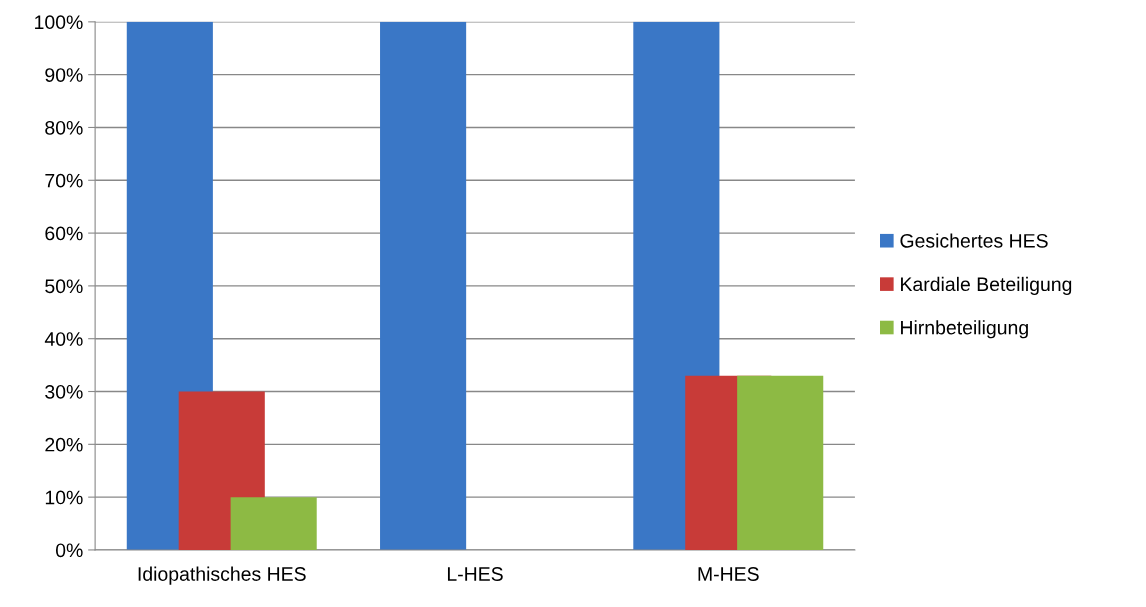 The height and width of the screenshot is (607, 1146). Describe the element at coordinates (64, 233) in the screenshot. I see `y-tick-label: 60%` at that location.